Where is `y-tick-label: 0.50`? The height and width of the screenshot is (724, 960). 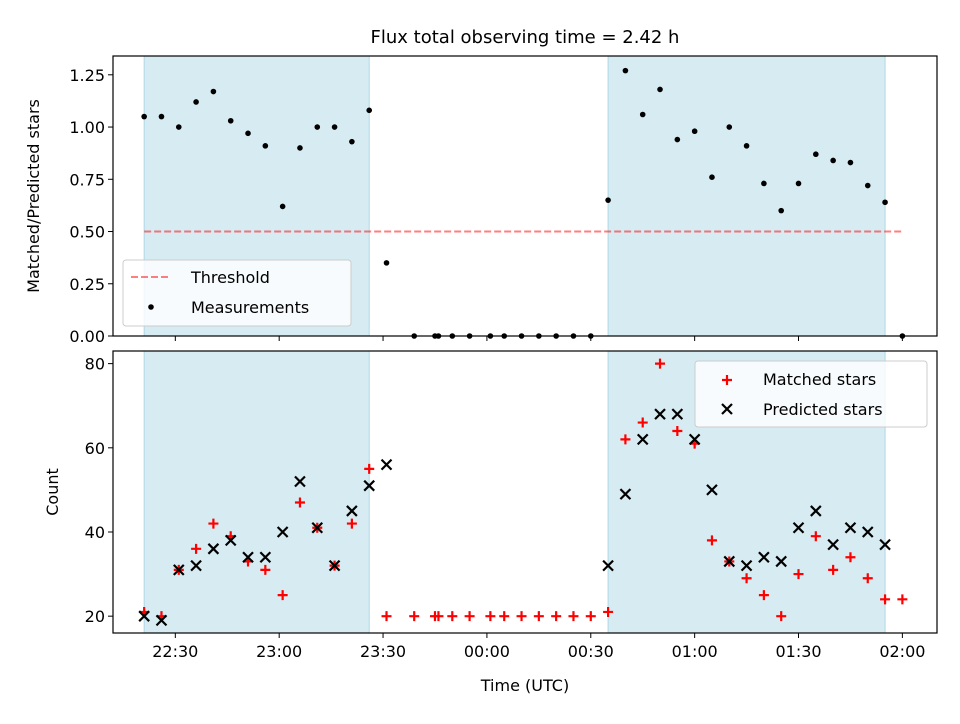
y-tick-label: 0.50 is located at coordinates (87, 232).